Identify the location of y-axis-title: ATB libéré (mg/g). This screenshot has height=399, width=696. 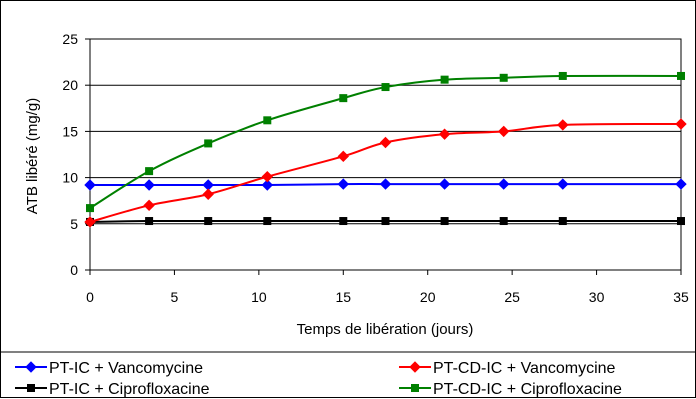
(32, 156).